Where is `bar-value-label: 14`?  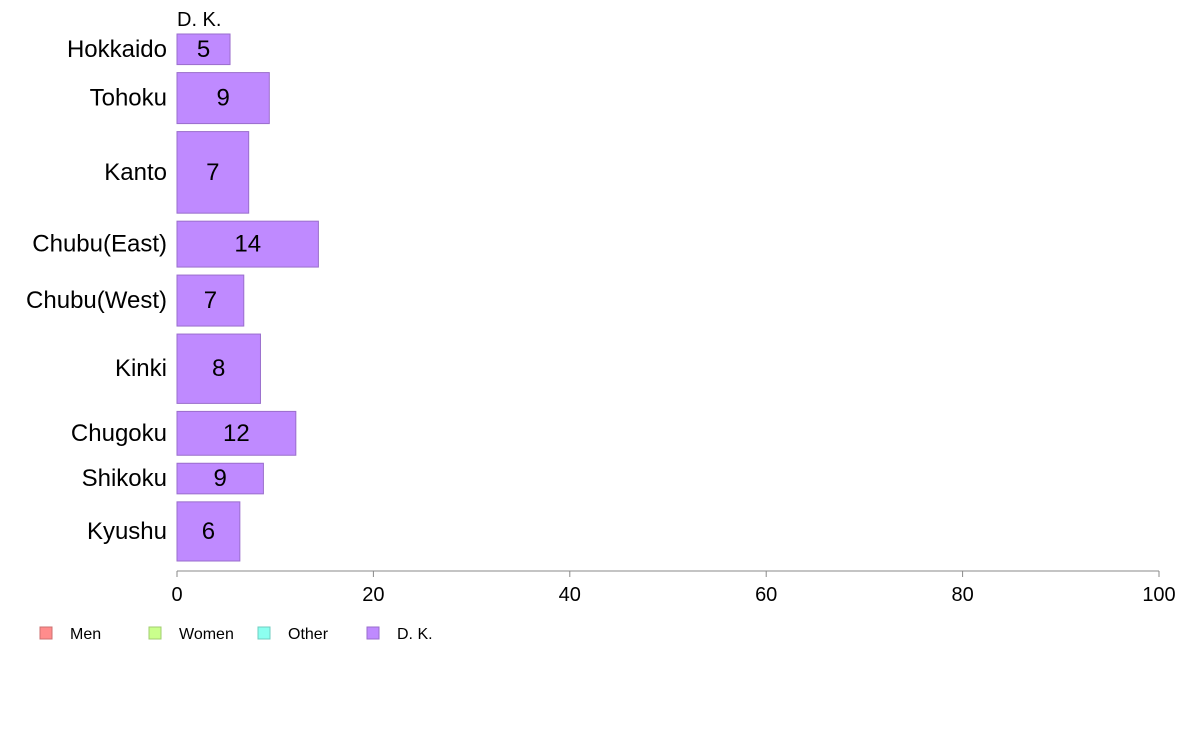
bar-value-label: 14 is located at coordinates (247, 244).